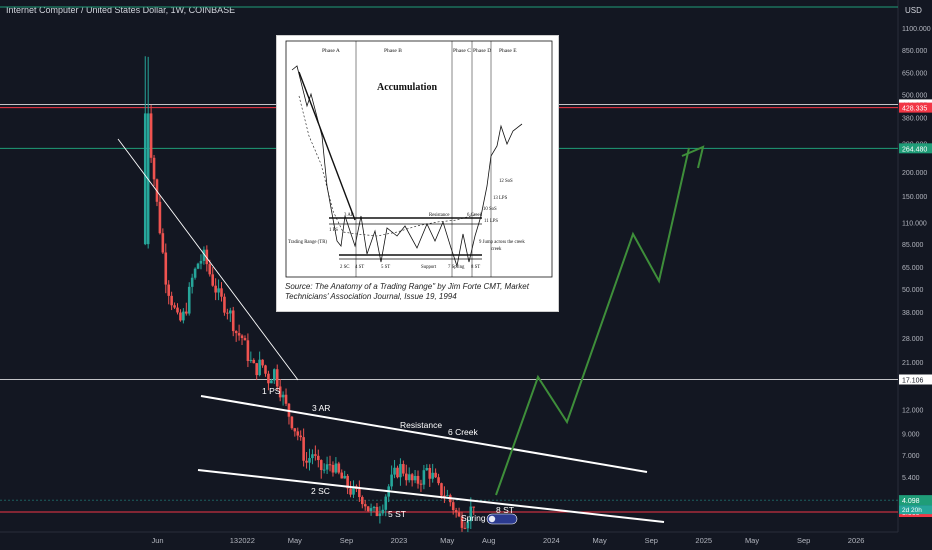 Image resolution: width=932 pixels, height=550 pixels. What do you see at coordinates (500, 198) in the screenshot?
I see `schematic-label: 13 LPS` at bounding box center [500, 198].